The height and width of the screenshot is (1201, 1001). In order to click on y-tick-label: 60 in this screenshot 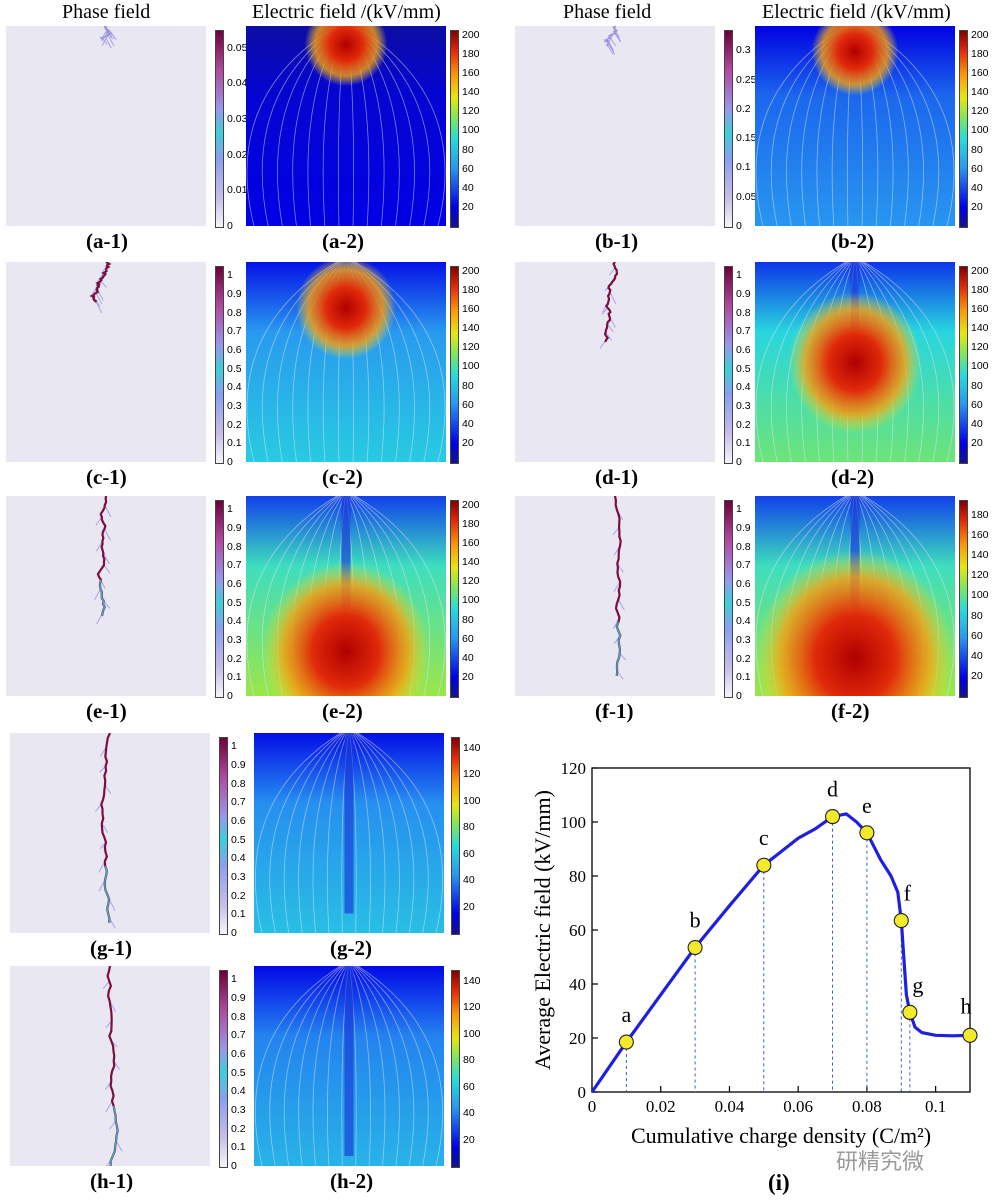, I will do `click(577, 930)`.